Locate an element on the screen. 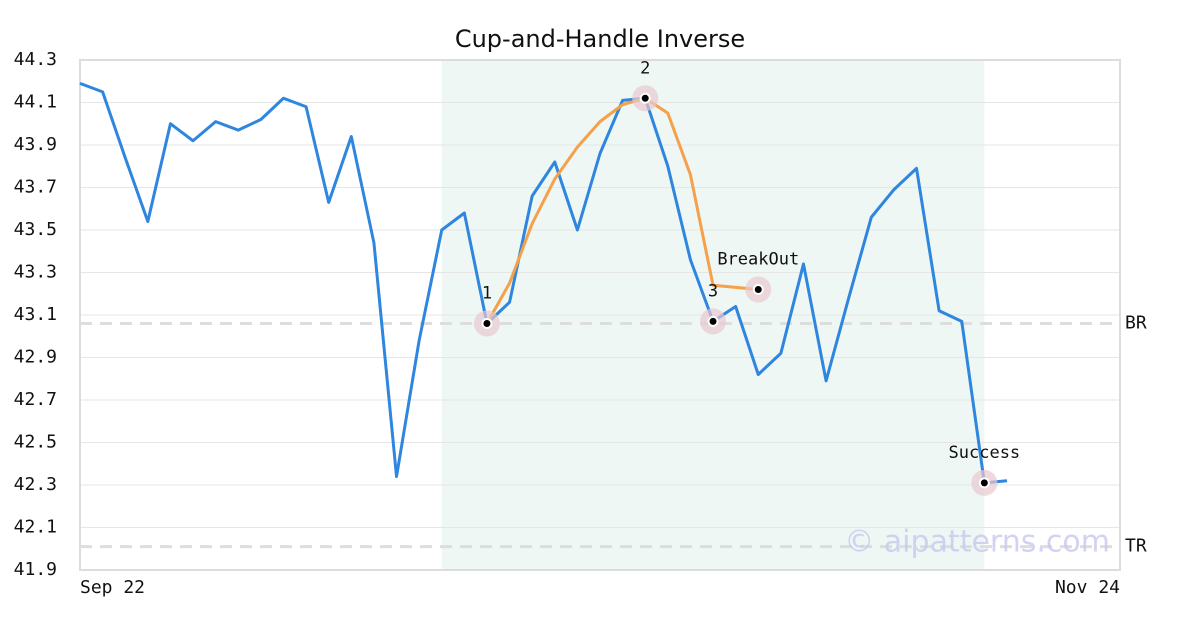  y-tick-label: 42.5 is located at coordinates (35, 442).